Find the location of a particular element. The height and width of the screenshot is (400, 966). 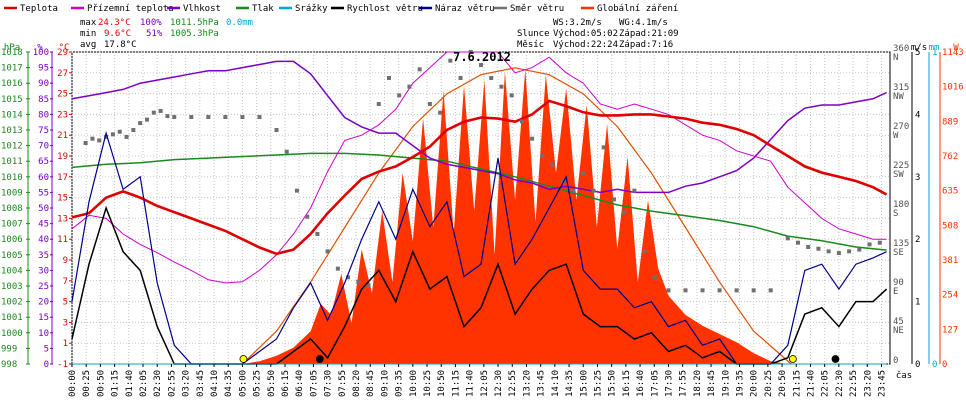

wind-axis-title: m/s is located at coordinates (919, 48).